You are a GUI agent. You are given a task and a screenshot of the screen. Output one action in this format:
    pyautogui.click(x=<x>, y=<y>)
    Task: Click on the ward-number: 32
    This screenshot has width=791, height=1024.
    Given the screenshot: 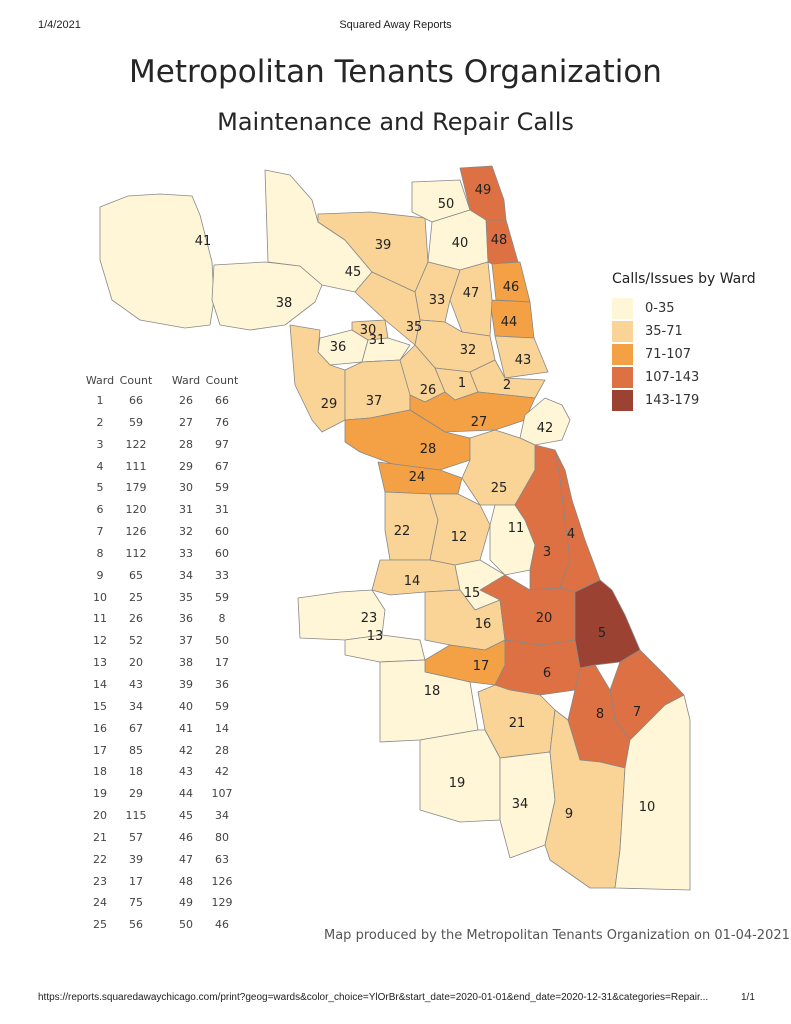 What is the action you would take?
    pyautogui.click(x=186, y=532)
    